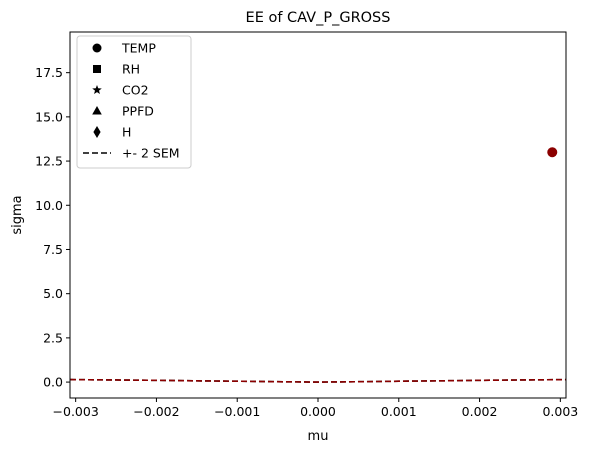 The height and width of the screenshot is (453, 590). I want to click on x-axis: −0.003 −0.002 −0.001 0.000 0.001 0.002 0.003, so click(316, 408).